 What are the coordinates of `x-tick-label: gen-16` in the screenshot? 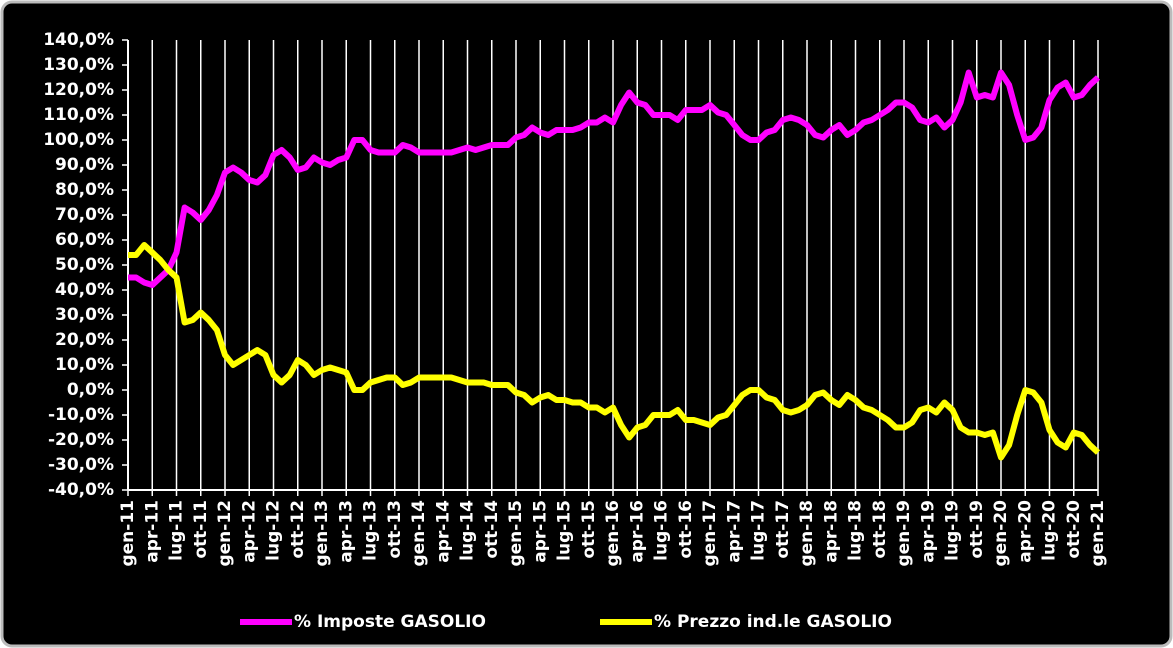 It's located at (613, 533).